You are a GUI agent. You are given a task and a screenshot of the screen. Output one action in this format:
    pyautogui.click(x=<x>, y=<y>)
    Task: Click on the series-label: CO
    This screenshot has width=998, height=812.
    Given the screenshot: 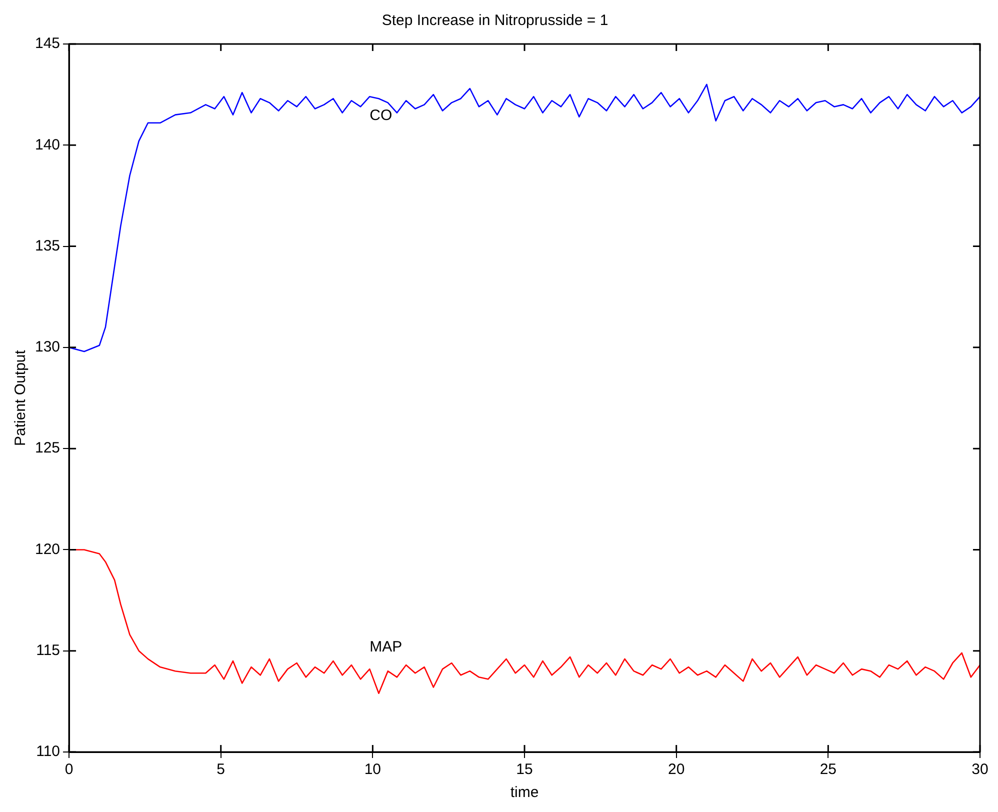 What is the action you would take?
    pyautogui.click(x=381, y=115)
    